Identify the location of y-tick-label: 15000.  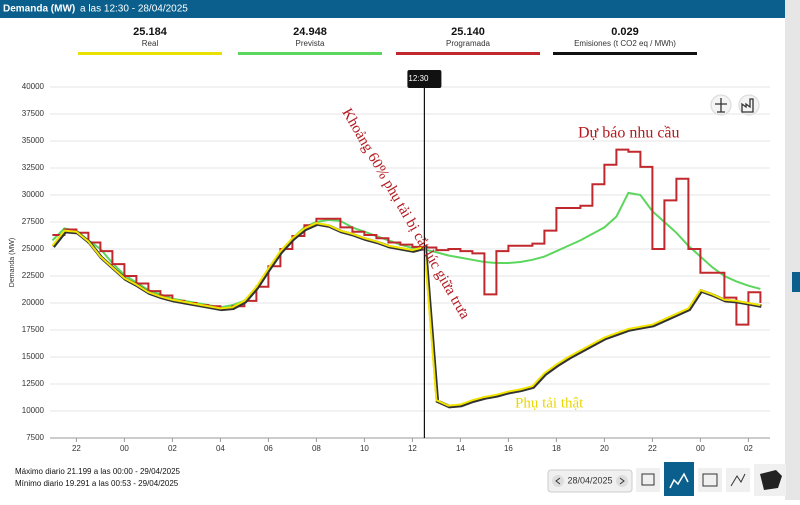
(33, 356).